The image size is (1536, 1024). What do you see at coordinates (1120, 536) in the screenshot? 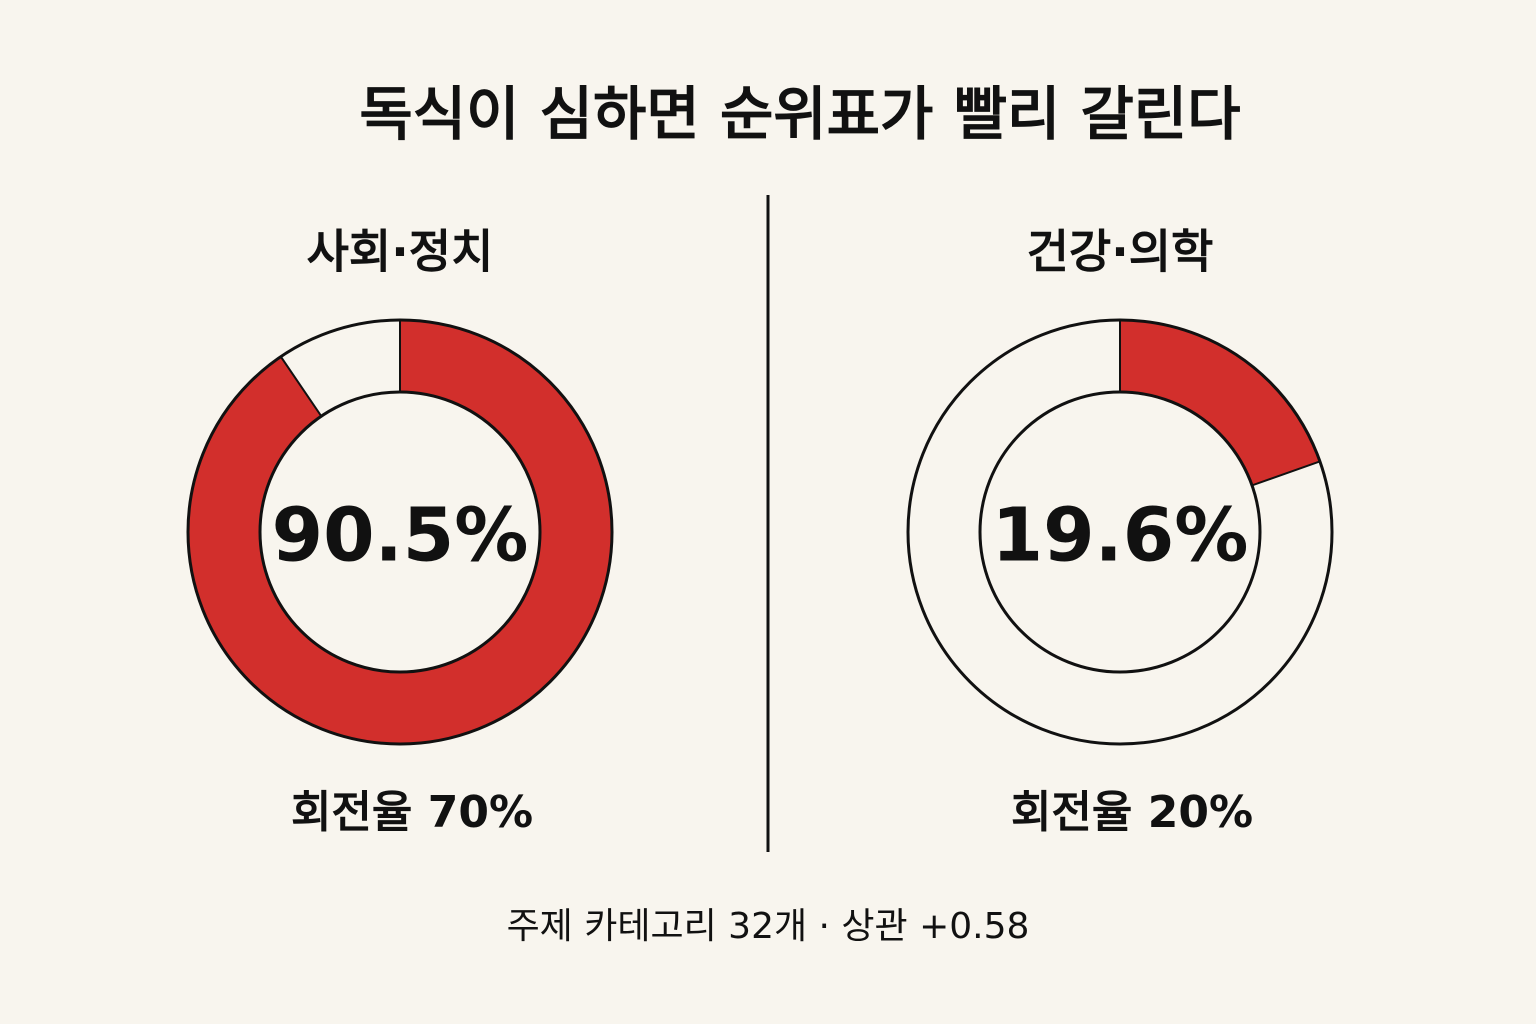
I see `value-label: 19.6%` at bounding box center [1120, 536].